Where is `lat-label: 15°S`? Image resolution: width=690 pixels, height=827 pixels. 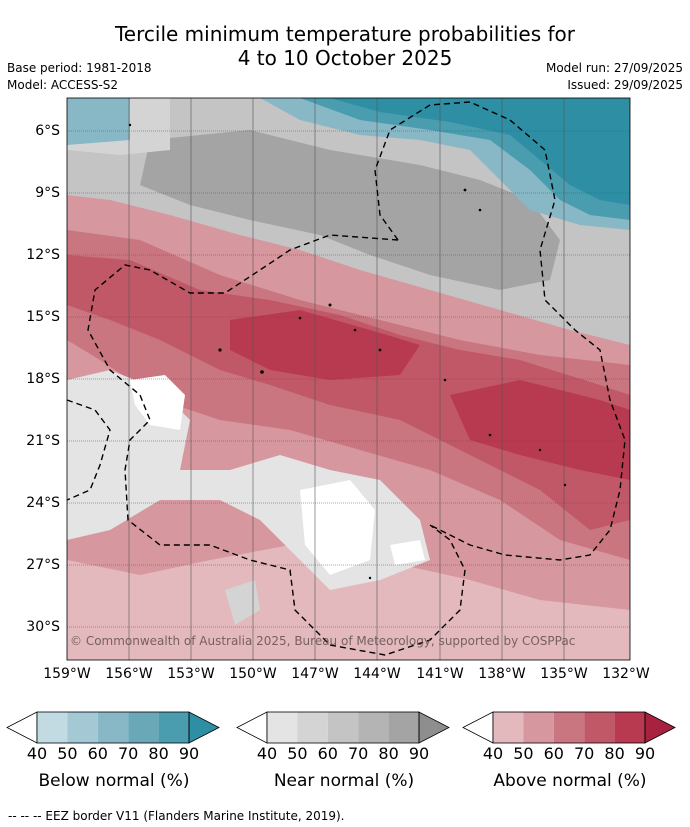 lat-label: 15°S is located at coordinates (43, 317).